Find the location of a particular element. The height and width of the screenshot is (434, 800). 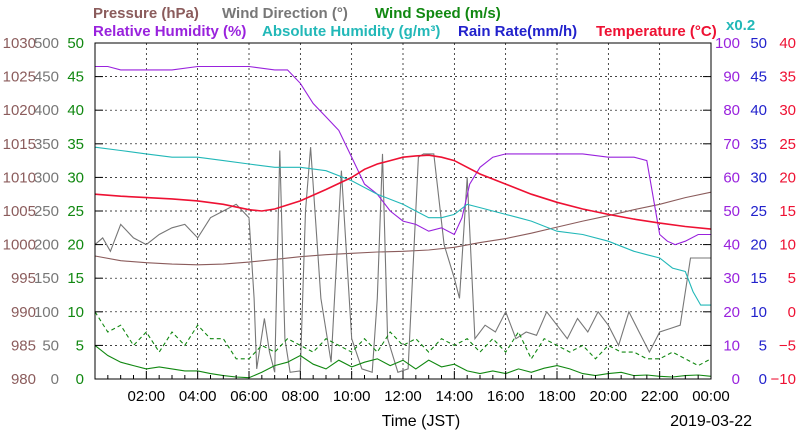

left-tick-label: 985 is located at coordinates (23, 345).